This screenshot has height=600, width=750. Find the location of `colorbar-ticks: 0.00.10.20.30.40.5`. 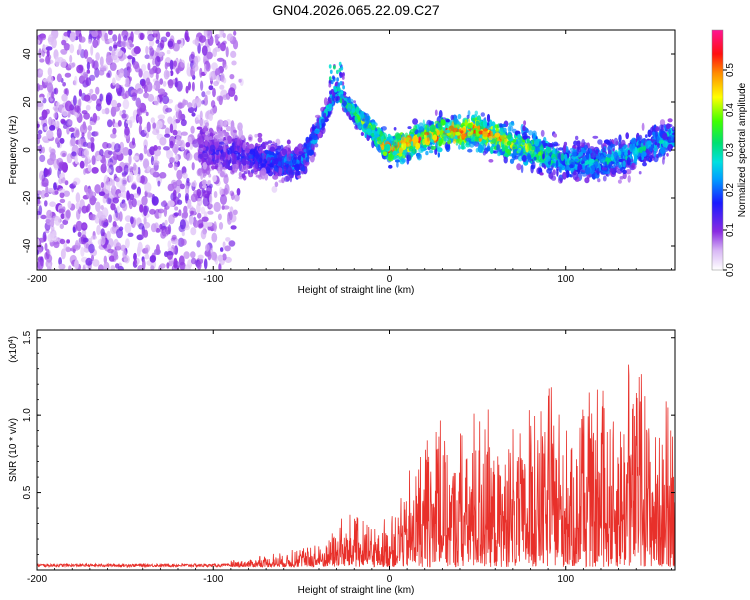

colorbar-ticks: 0.00.10.20.30.40.5 is located at coordinates (729, 170).